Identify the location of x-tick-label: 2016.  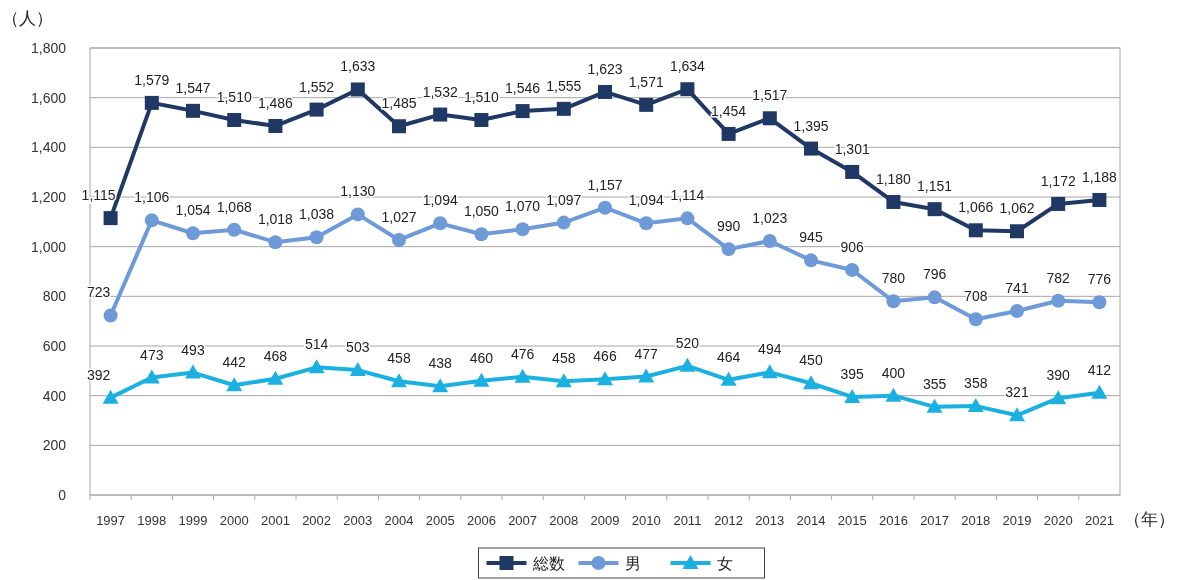
(893, 520).